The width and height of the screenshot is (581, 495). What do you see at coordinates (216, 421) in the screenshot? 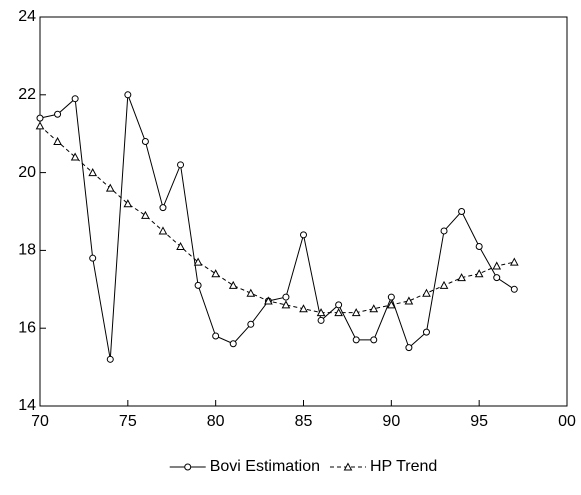
I see `x-tick-label: 80` at bounding box center [216, 421].